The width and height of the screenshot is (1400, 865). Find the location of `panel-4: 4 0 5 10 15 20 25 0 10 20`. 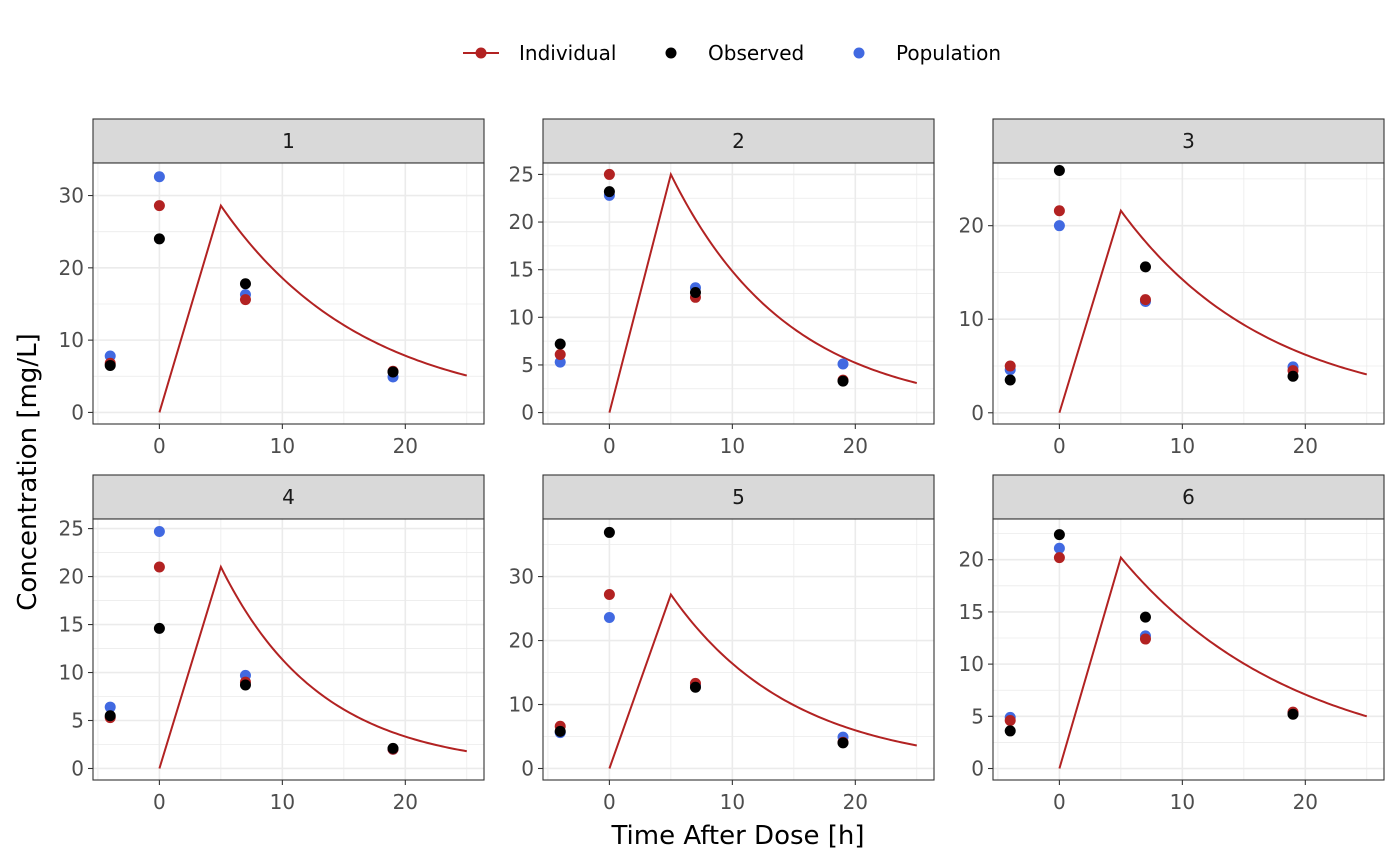

panel-4: 4 0 5 10 15 20 25 0 10 20 is located at coordinates (272, 644).